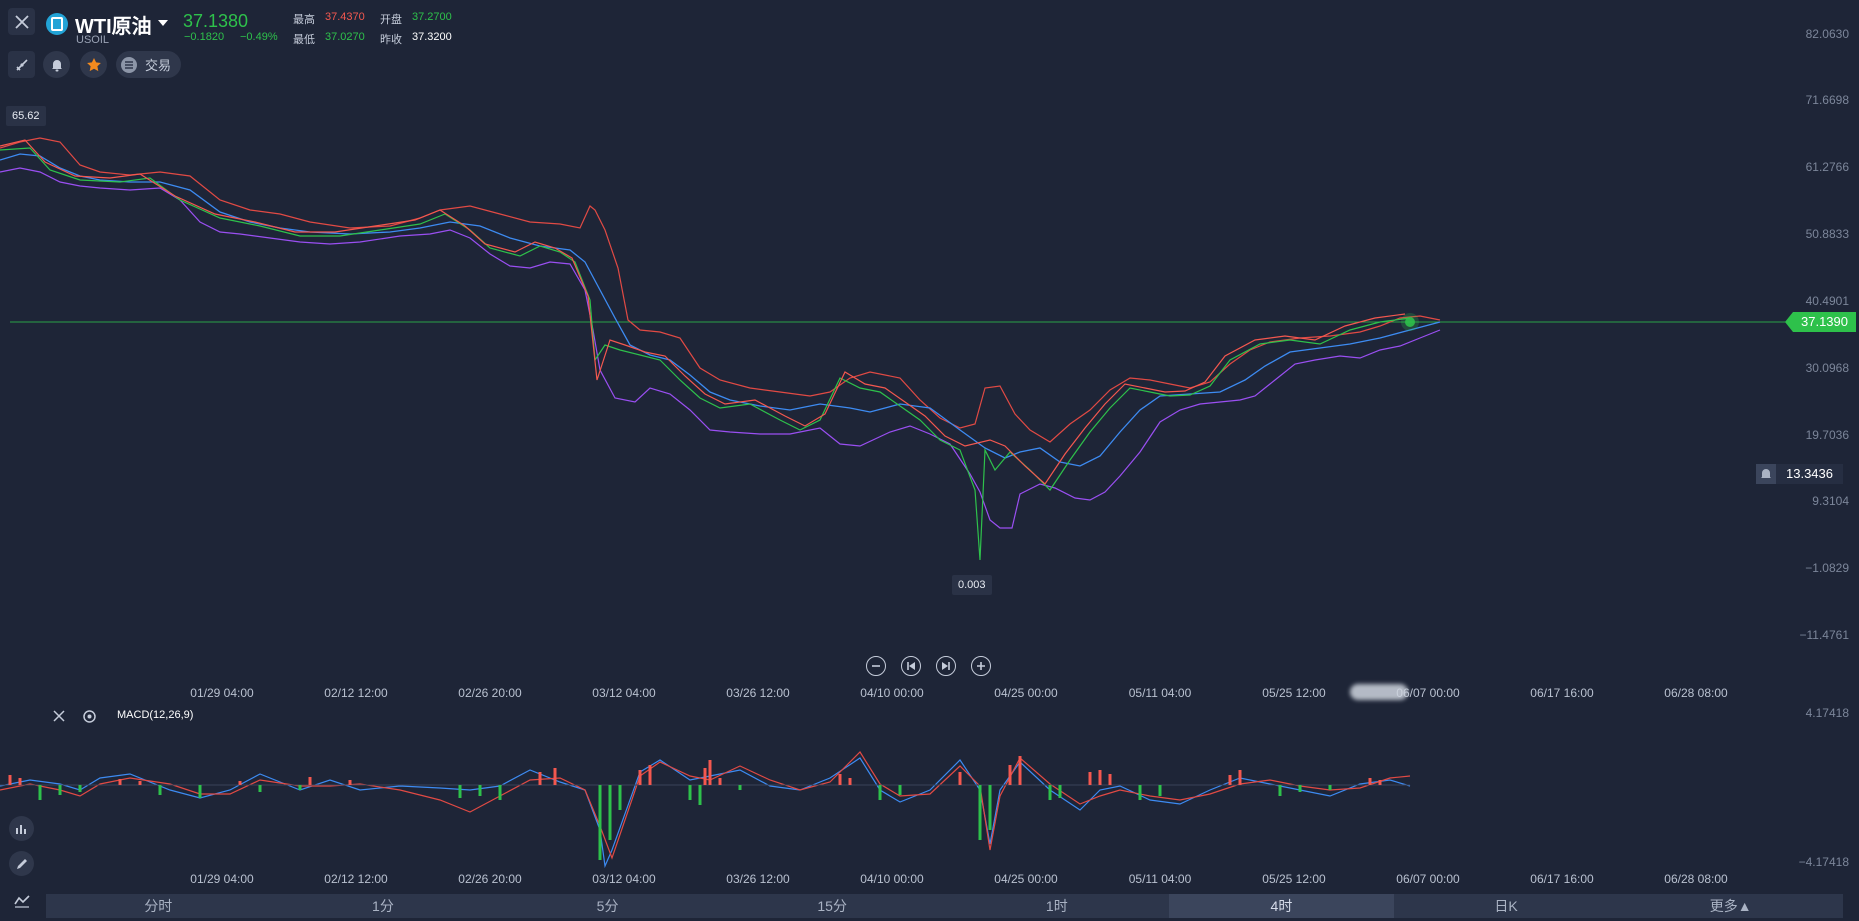 The height and width of the screenshot is (921, 1859). I want to click on indicator-name: MACD(12,26,9), so click(155, 715).